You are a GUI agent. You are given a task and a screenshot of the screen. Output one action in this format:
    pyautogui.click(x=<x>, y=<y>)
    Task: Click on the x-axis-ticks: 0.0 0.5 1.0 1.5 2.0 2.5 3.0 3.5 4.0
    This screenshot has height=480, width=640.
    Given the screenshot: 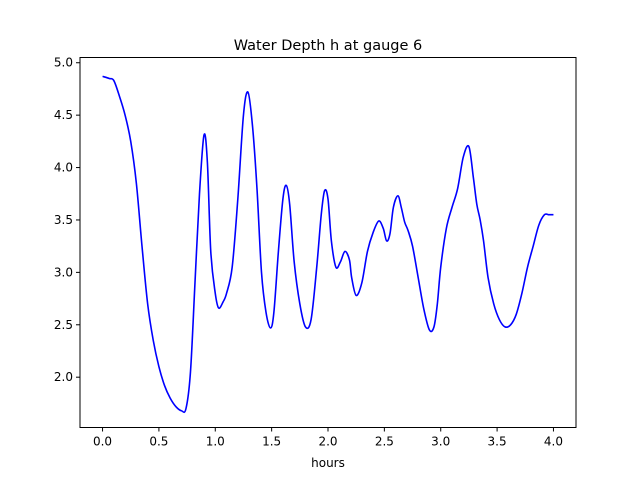 What is the action you would take?
    pyautogui.click(x=328, y=438)
    